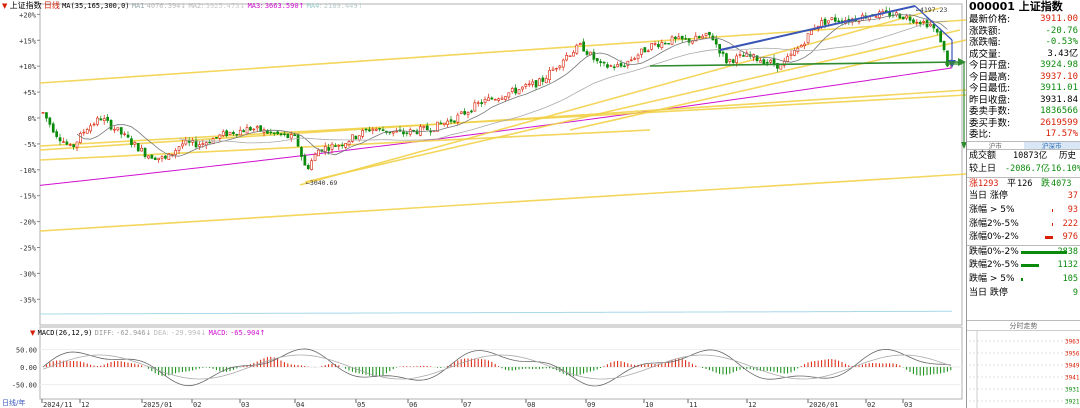  What do you see at coordinates (1051, 145) in the screenshot?
I see `tab-shsz: 沪深市` at bounding box center [1051, 145].